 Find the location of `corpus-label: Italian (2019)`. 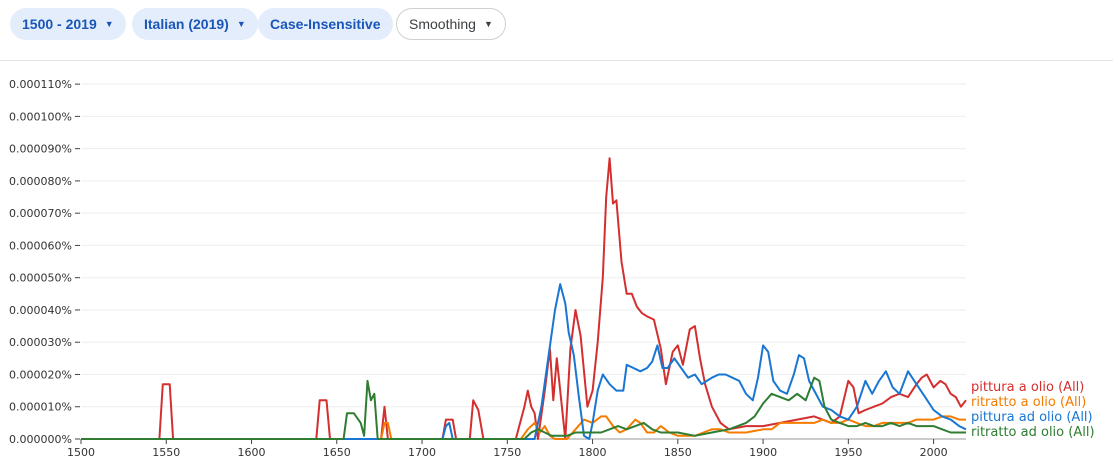

corpus-label: Italian (2019) is located at coordinates (186, 24).